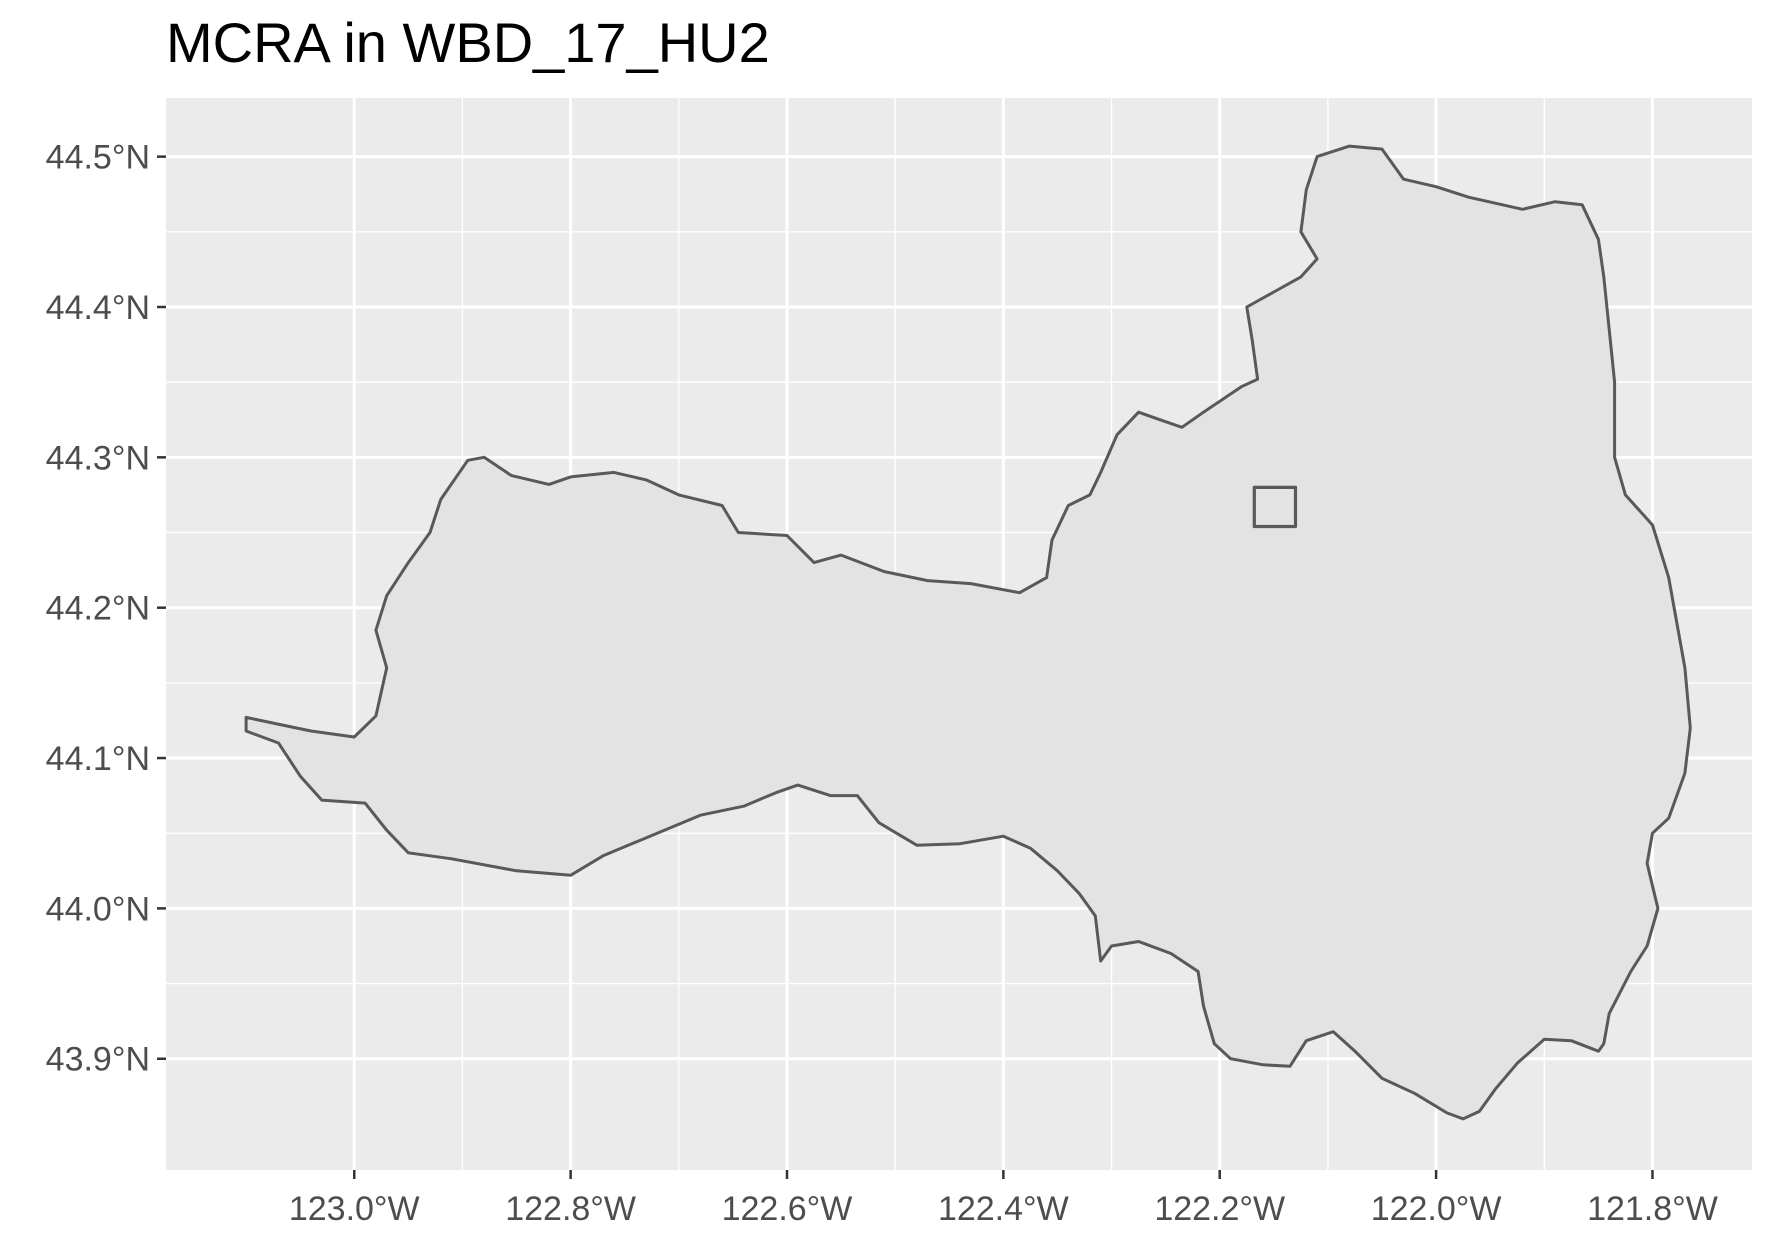  Describe the element at coordinates (787, 1209) in the screenshot. I see `x-tick-label: 122.6°W` at that location.